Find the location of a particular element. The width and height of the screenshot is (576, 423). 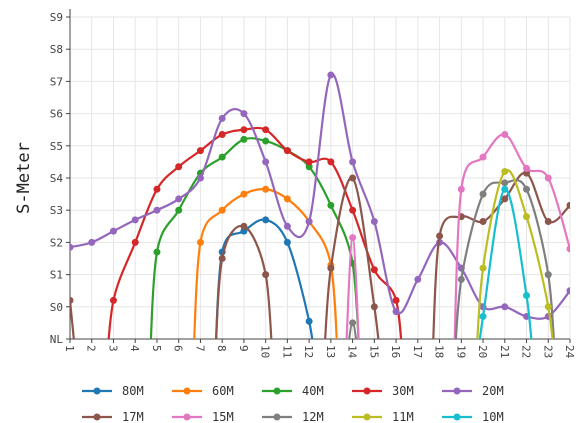

x-tick-label: 19 is located at coordinates (460, 351).